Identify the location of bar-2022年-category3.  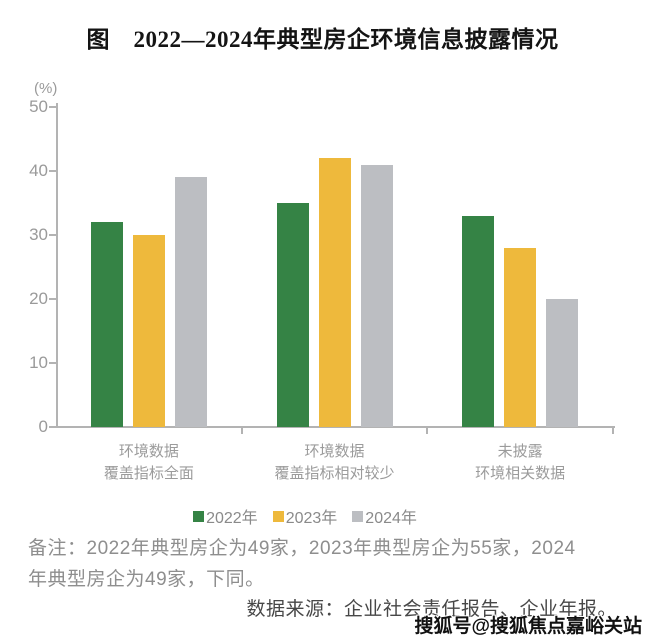
(478, 321).